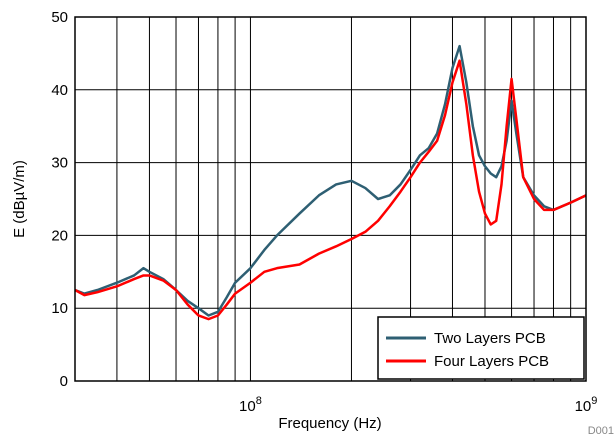 This screenshot has height=440, width=616. What do you see at coordinates (64, 381) in the screenshot?
I see `y-tick-label: 0` at bounding box center [64, 381].